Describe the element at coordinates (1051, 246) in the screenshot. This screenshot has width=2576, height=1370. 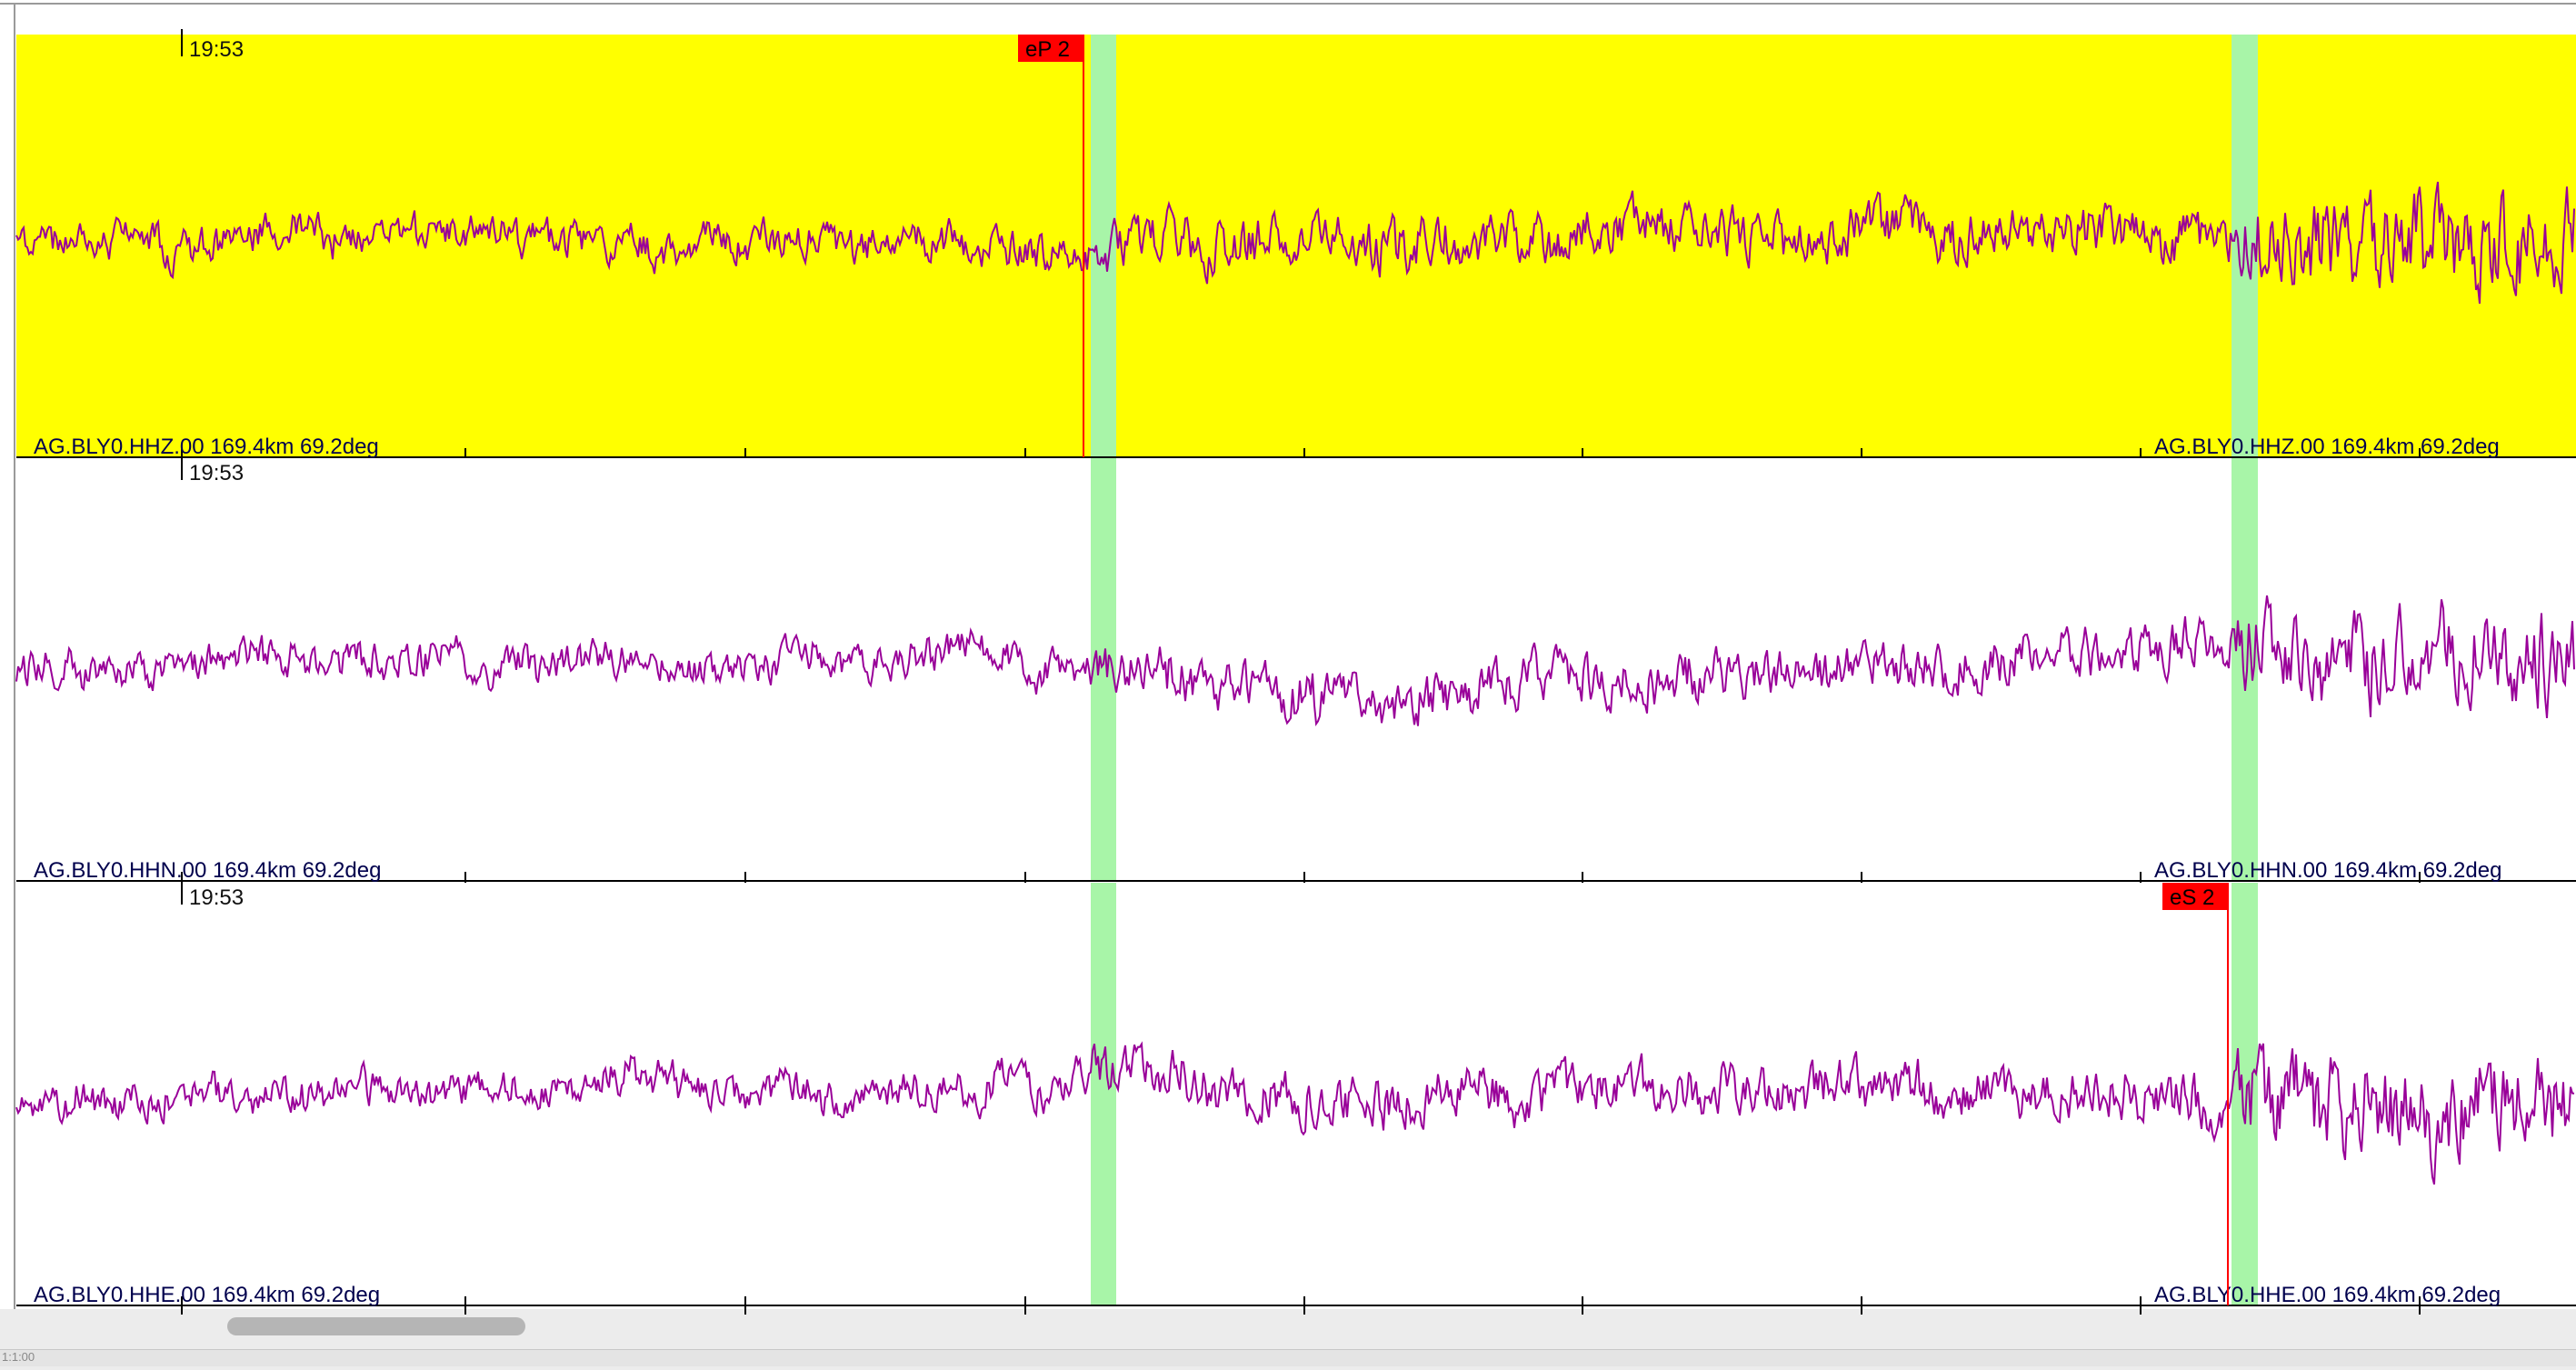
I see `phase-pick: eP 2` at that location.